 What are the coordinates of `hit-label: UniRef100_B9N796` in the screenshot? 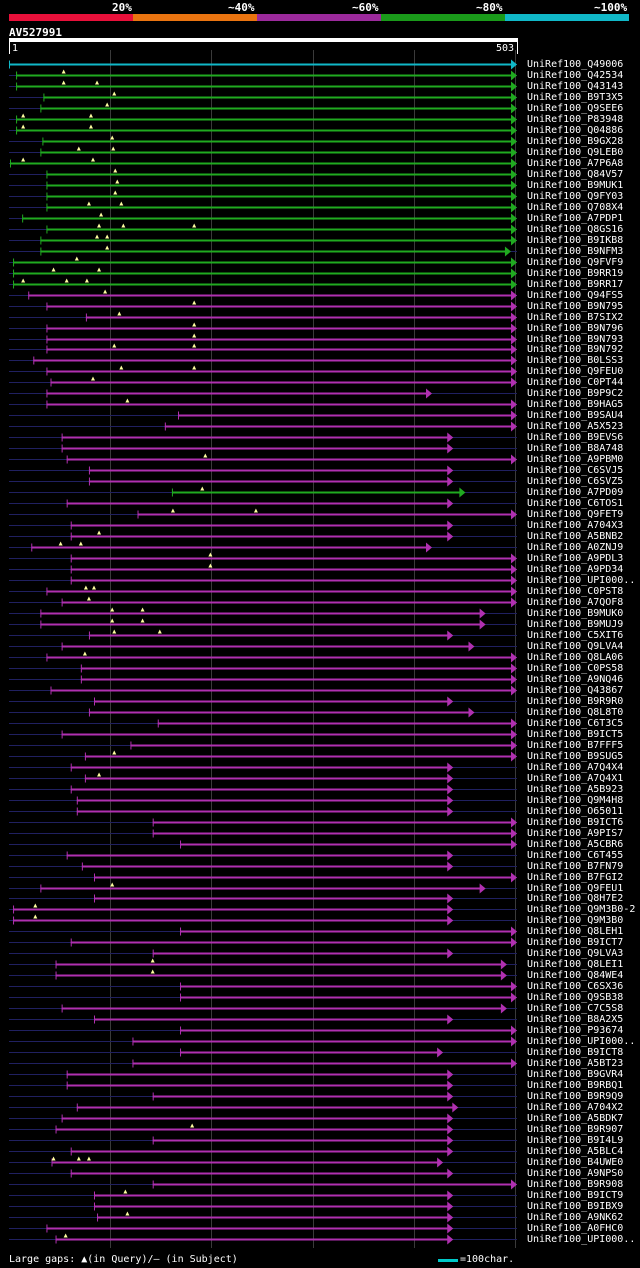 It's located at (575, 328).